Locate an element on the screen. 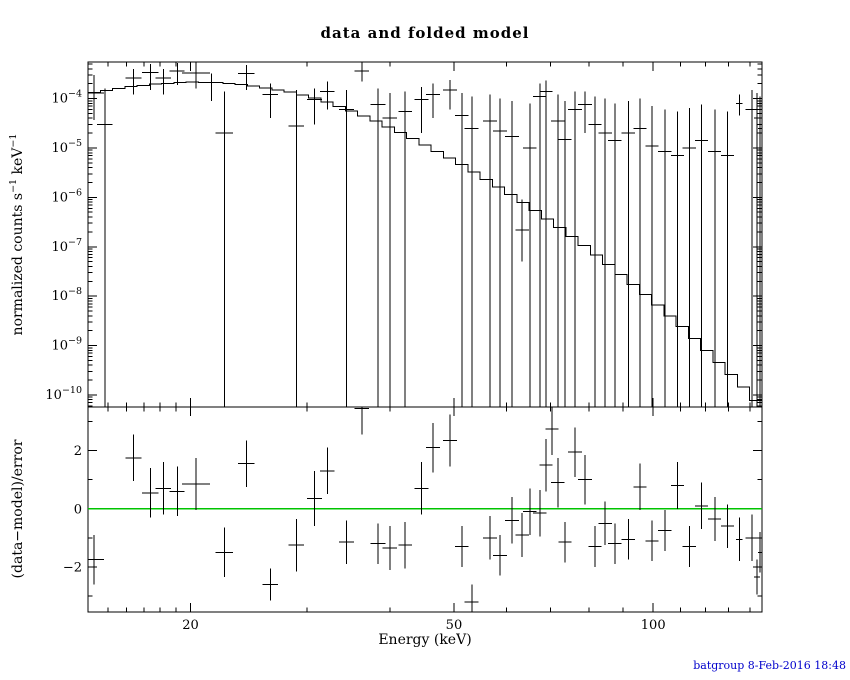  footer-timestamp: batgroup 8-Feb-2016 18:48 is located at coordinates (769, 665).